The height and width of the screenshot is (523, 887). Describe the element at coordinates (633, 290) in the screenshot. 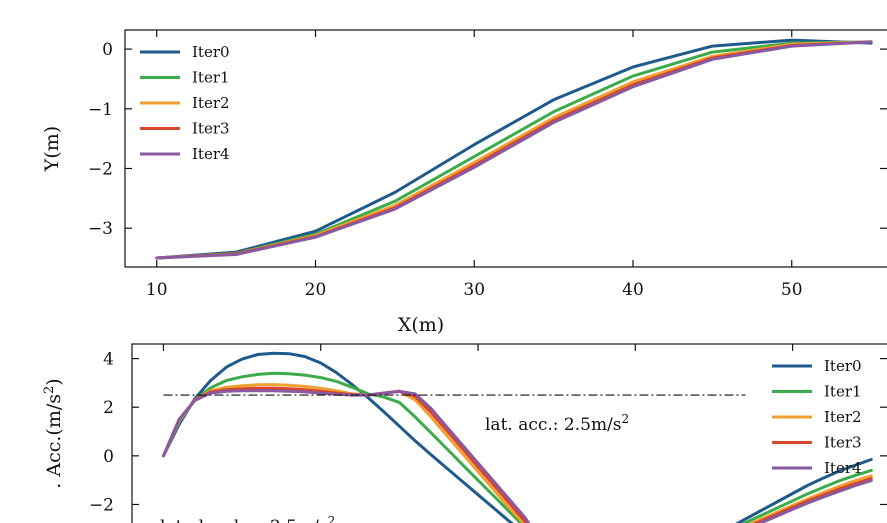

I see `x-tick-label: 40` at that location.